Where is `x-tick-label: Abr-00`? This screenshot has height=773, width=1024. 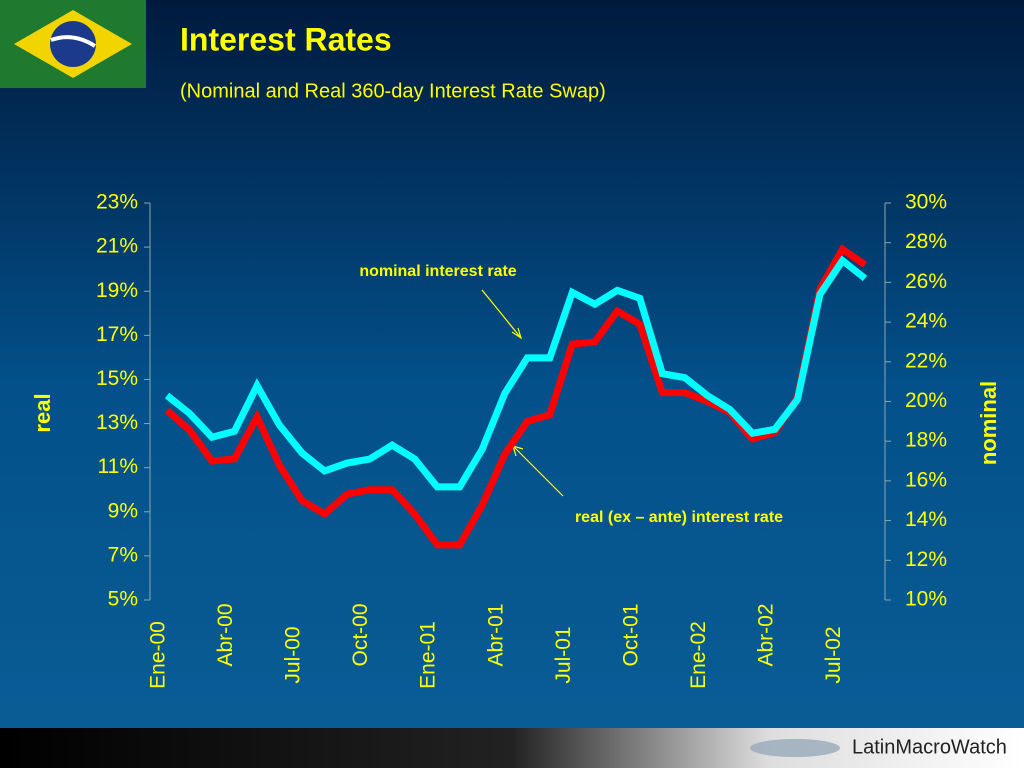
x-tick-label: Abr-00 is located at coordinates (225, 634).